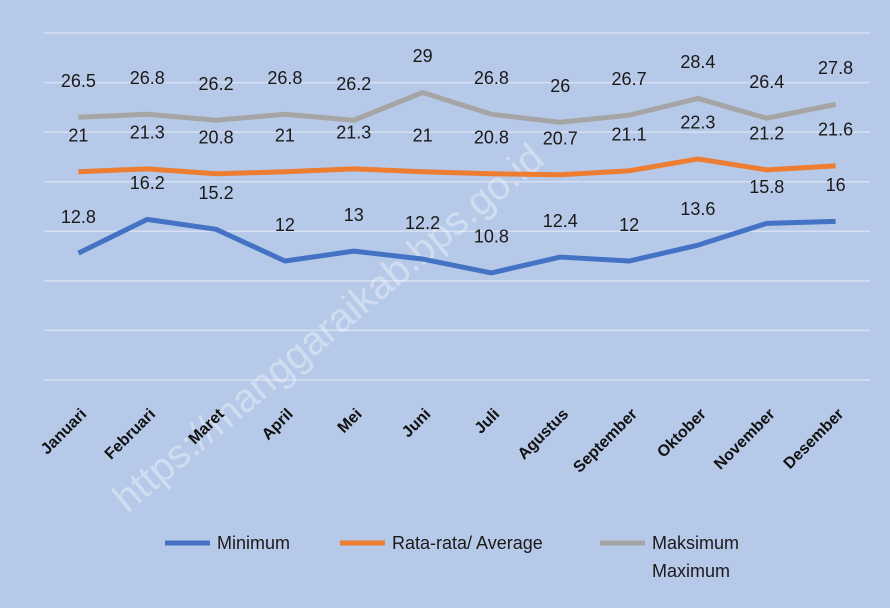  I want to click on data-label: 26, so click(560, 86).